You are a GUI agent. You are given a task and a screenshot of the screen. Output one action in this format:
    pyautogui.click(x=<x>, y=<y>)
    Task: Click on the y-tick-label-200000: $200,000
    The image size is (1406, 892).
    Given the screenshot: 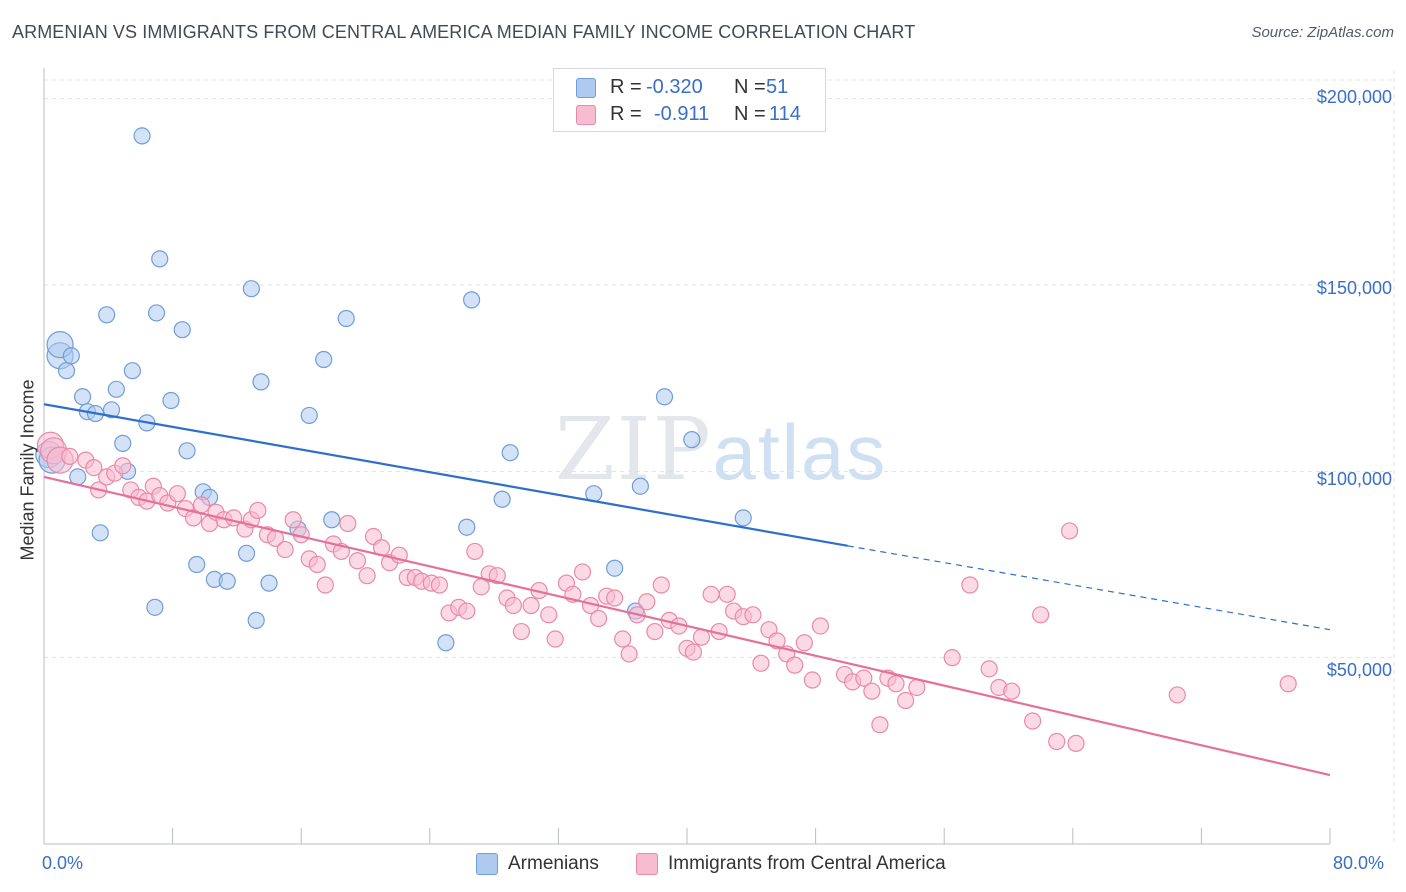 What is the action you would take?
    pyautogui.click(x=1354, y=97)
    